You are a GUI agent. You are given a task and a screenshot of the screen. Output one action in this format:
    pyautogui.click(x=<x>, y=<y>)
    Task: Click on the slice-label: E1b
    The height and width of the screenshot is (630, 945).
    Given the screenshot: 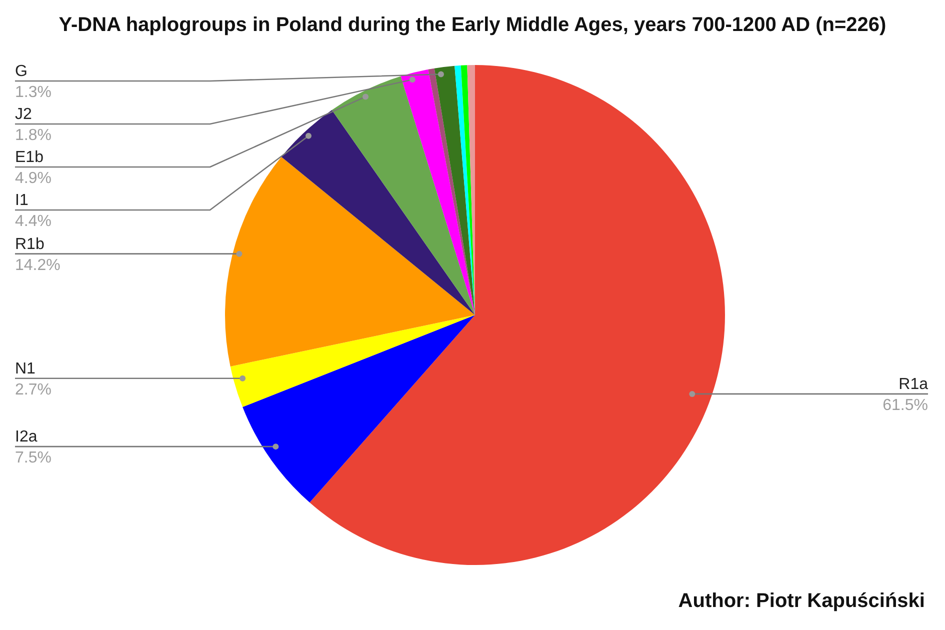 What is the action you would take?
    pyautogui.click(x=29, y=157)
    